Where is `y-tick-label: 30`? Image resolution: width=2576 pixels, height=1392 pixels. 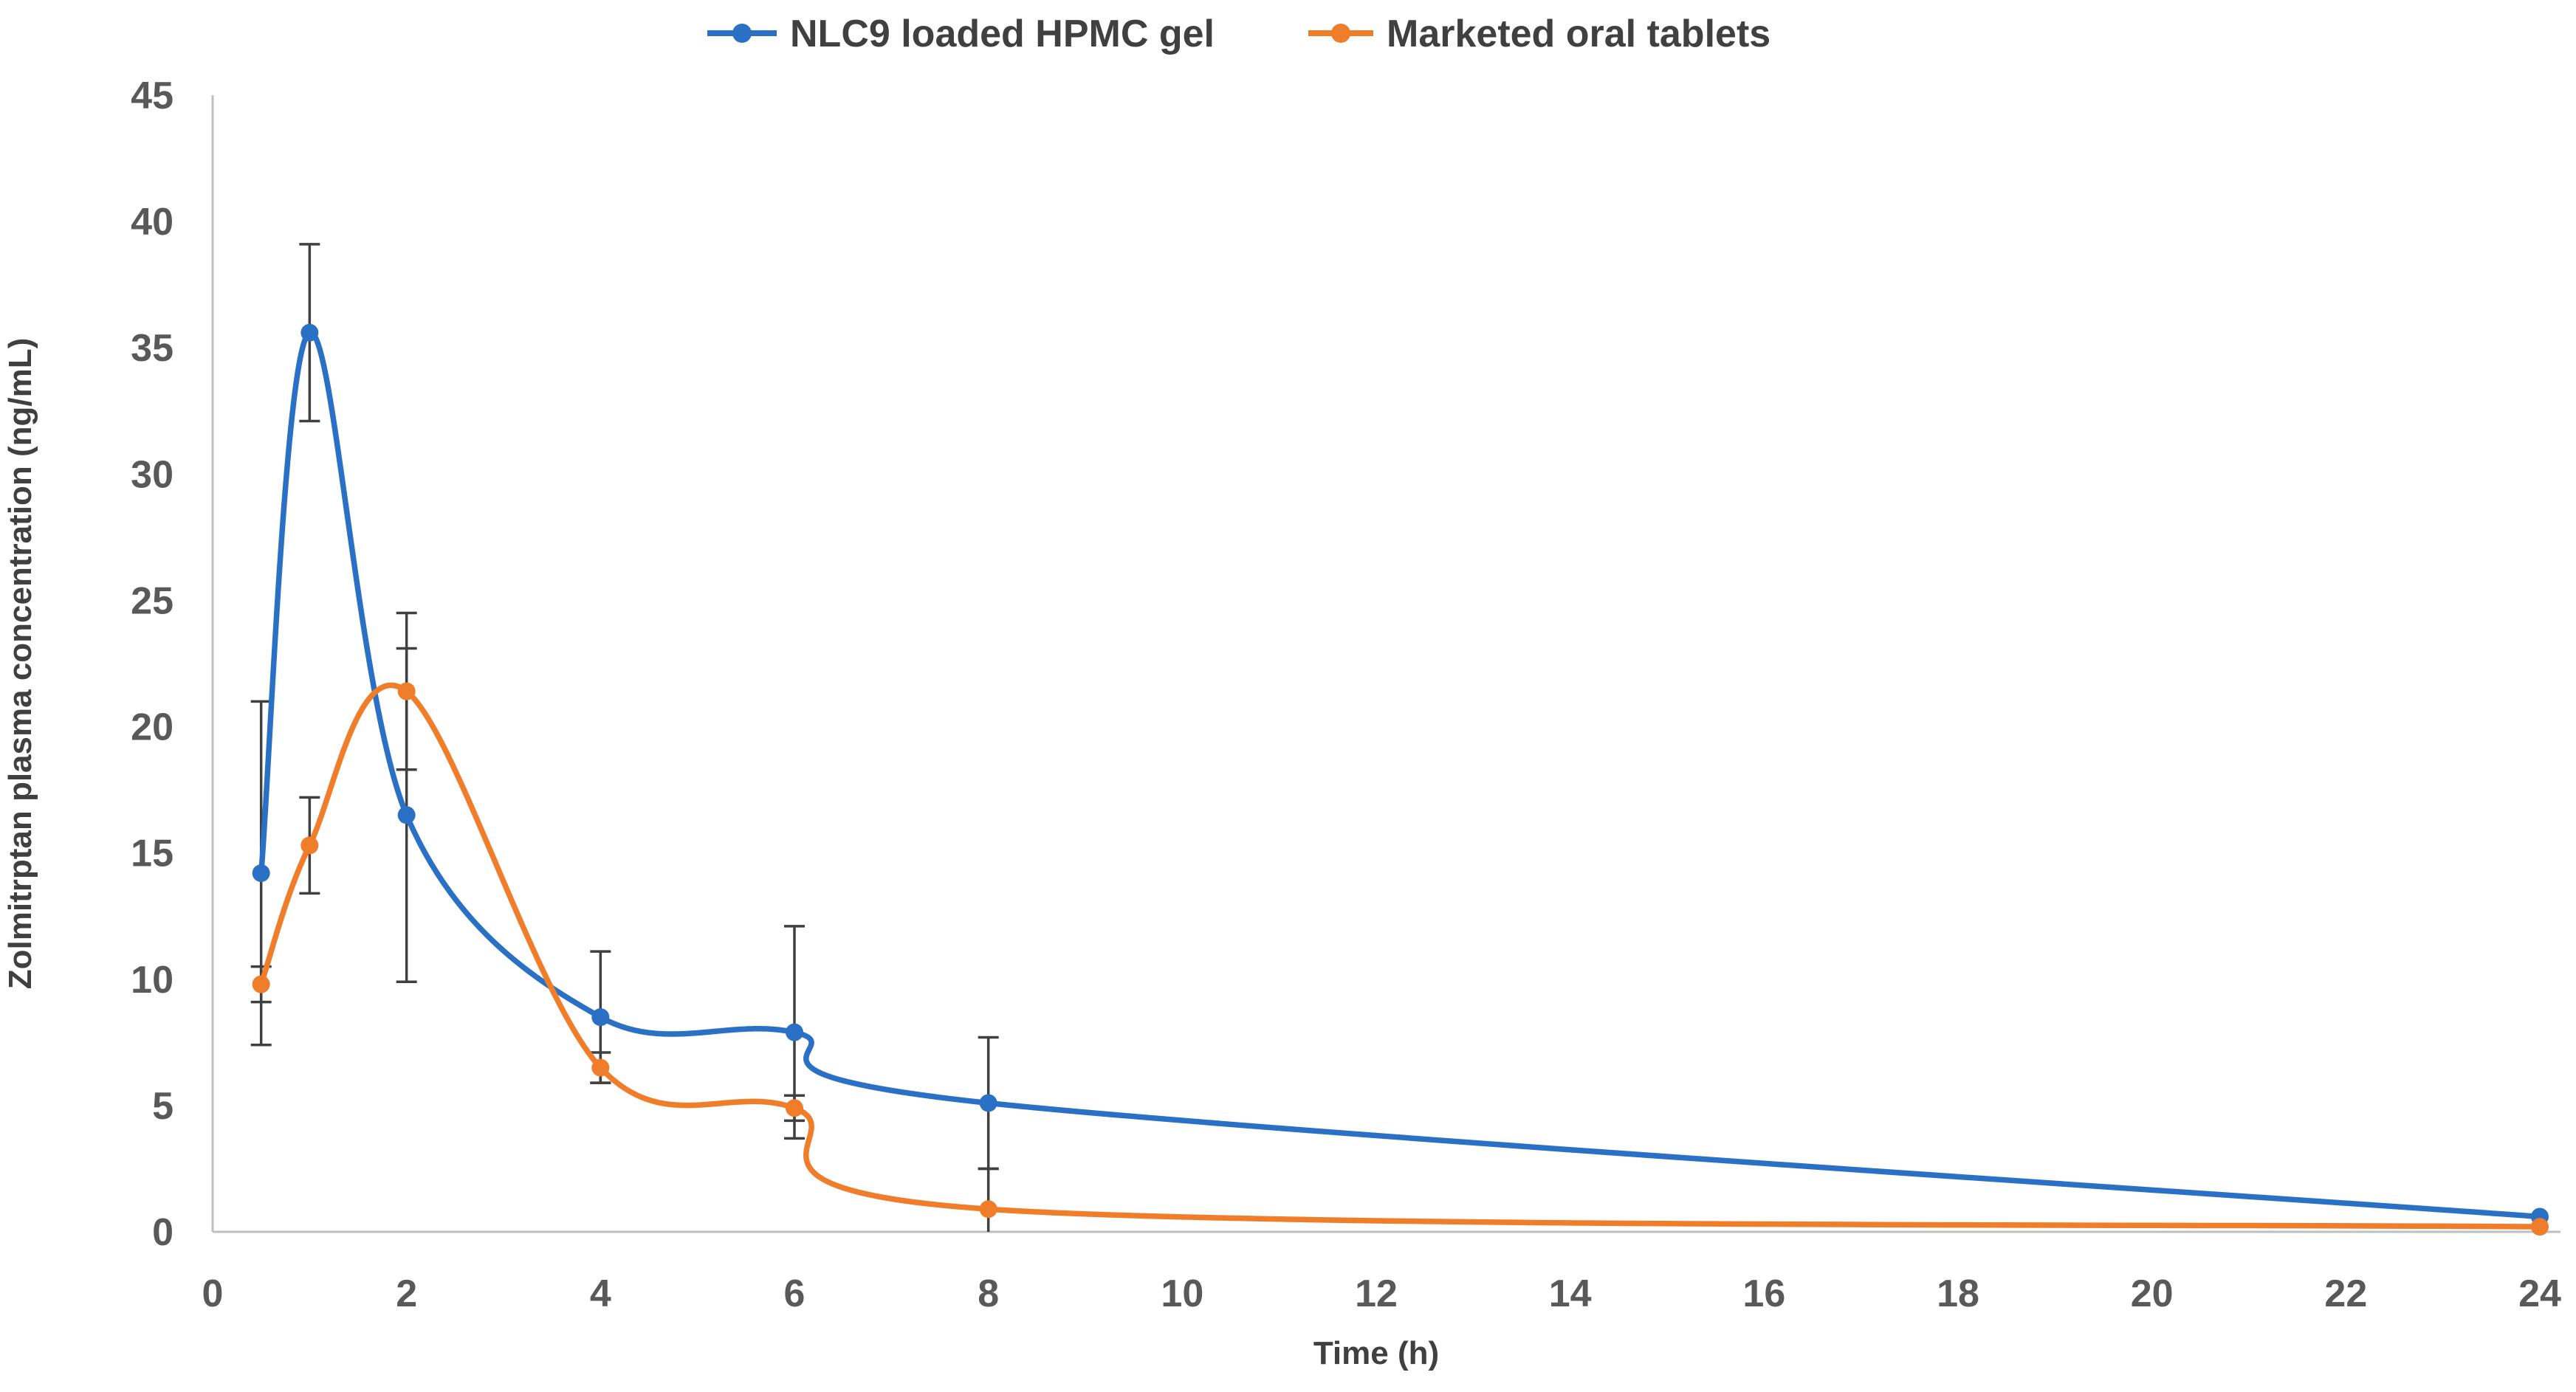
y-tick-label: 30 is located at coordinates (152, 474).